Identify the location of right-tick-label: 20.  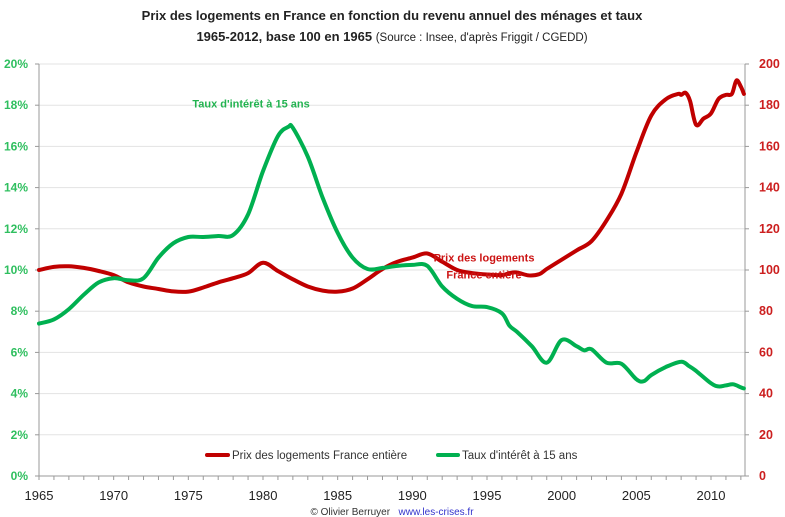
(766, 435).